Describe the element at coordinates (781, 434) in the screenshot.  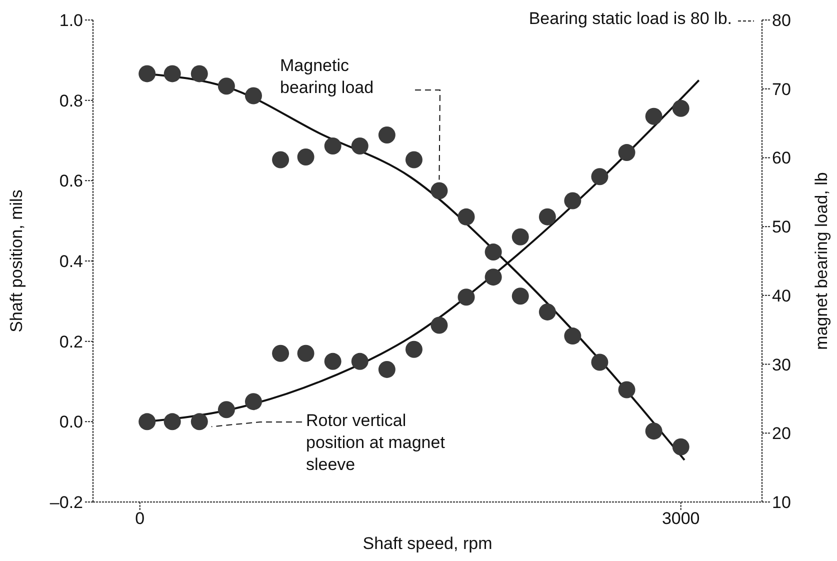
I see `y2-tick-label: 20` at that location.